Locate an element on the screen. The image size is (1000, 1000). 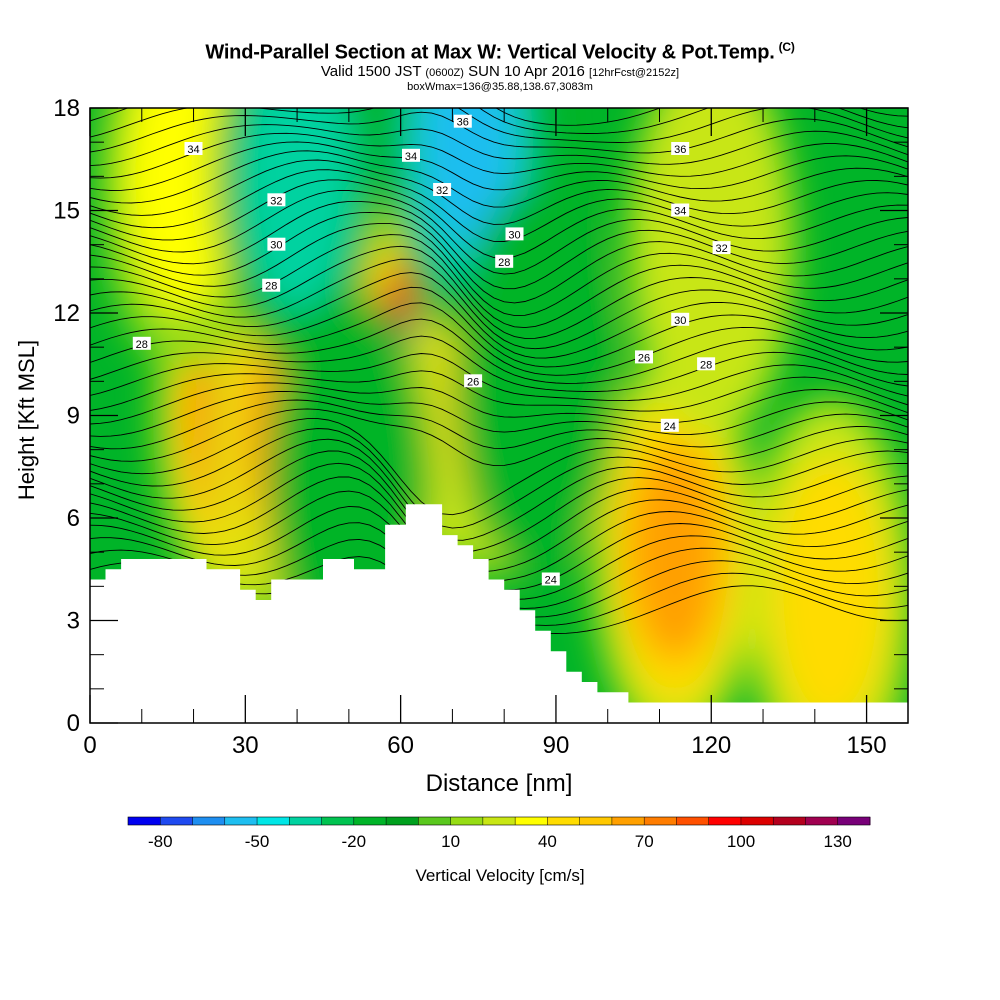
colorbar-tick-label: 100 is located at coordinates (741, 841).